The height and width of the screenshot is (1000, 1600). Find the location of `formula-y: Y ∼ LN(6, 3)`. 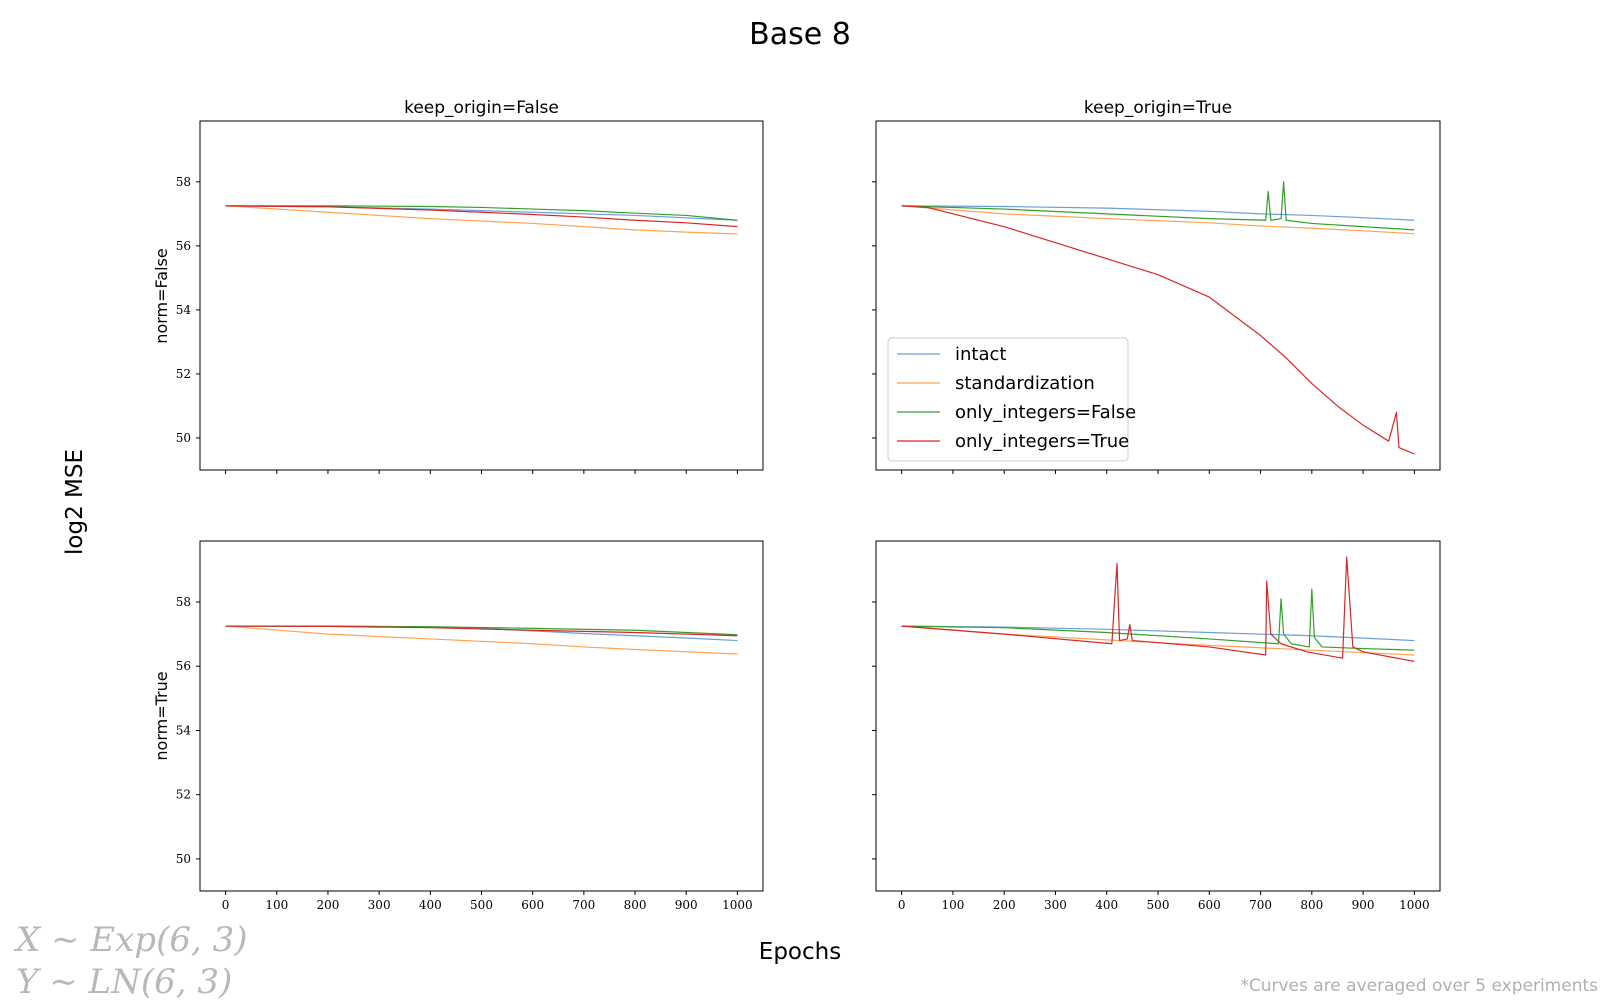

formula-y: Y ∼ LN(6, 3) is located at coordinates (124, 981).